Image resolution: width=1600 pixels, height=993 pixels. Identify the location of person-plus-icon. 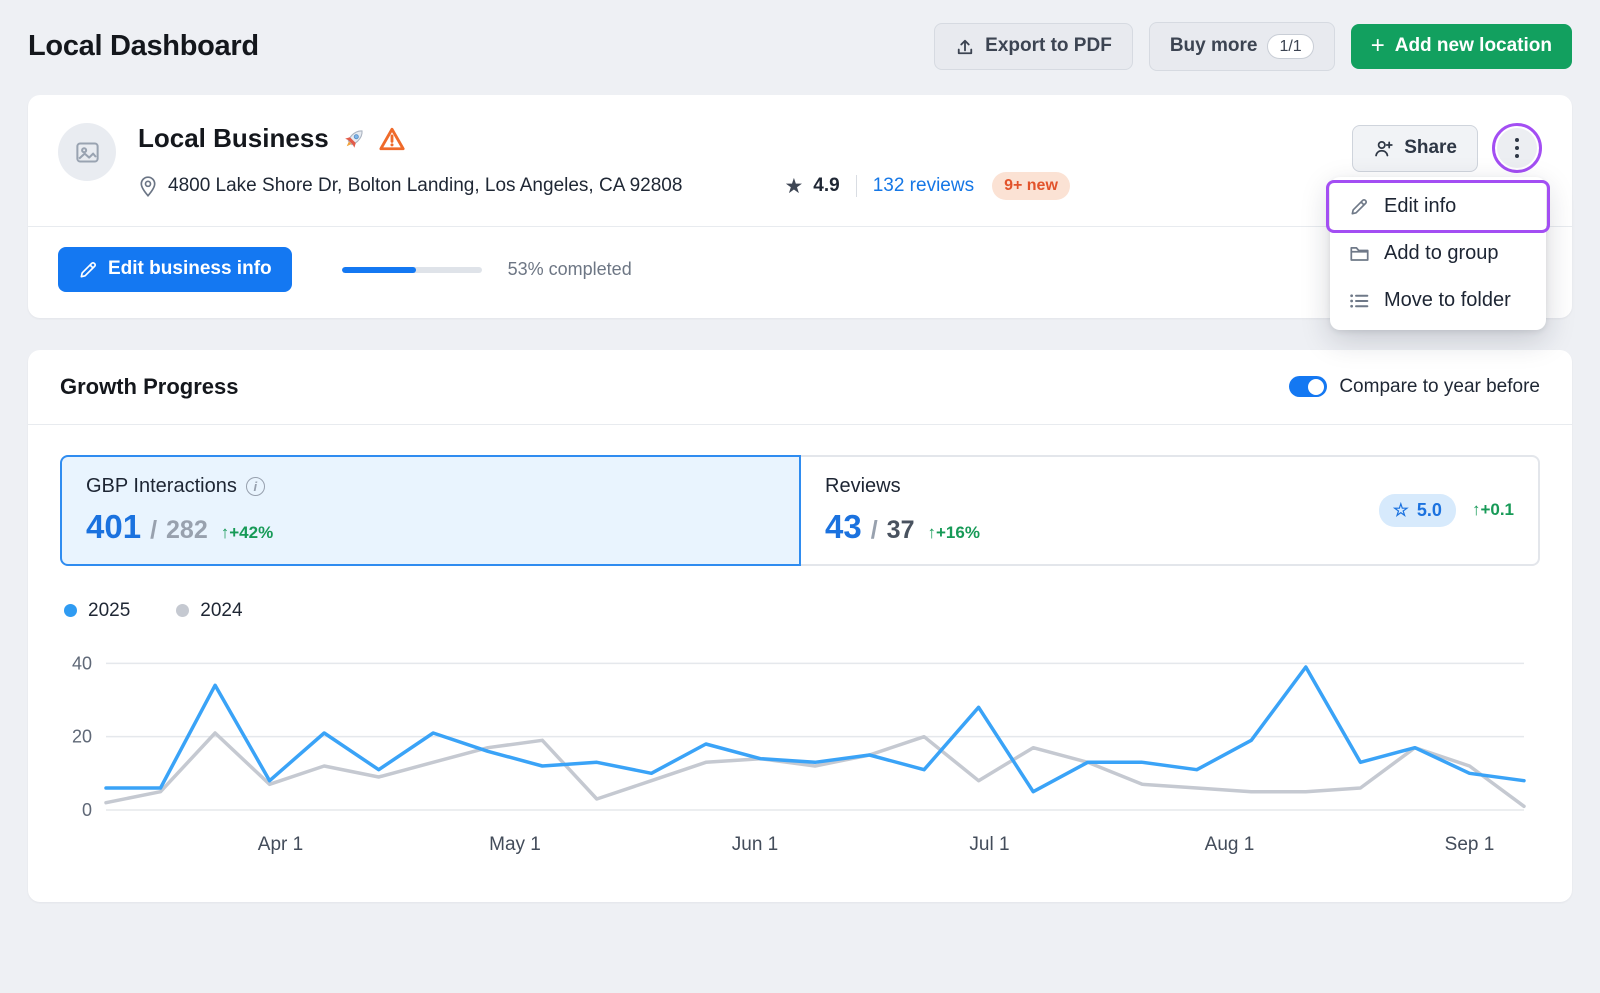
(1384, 148).